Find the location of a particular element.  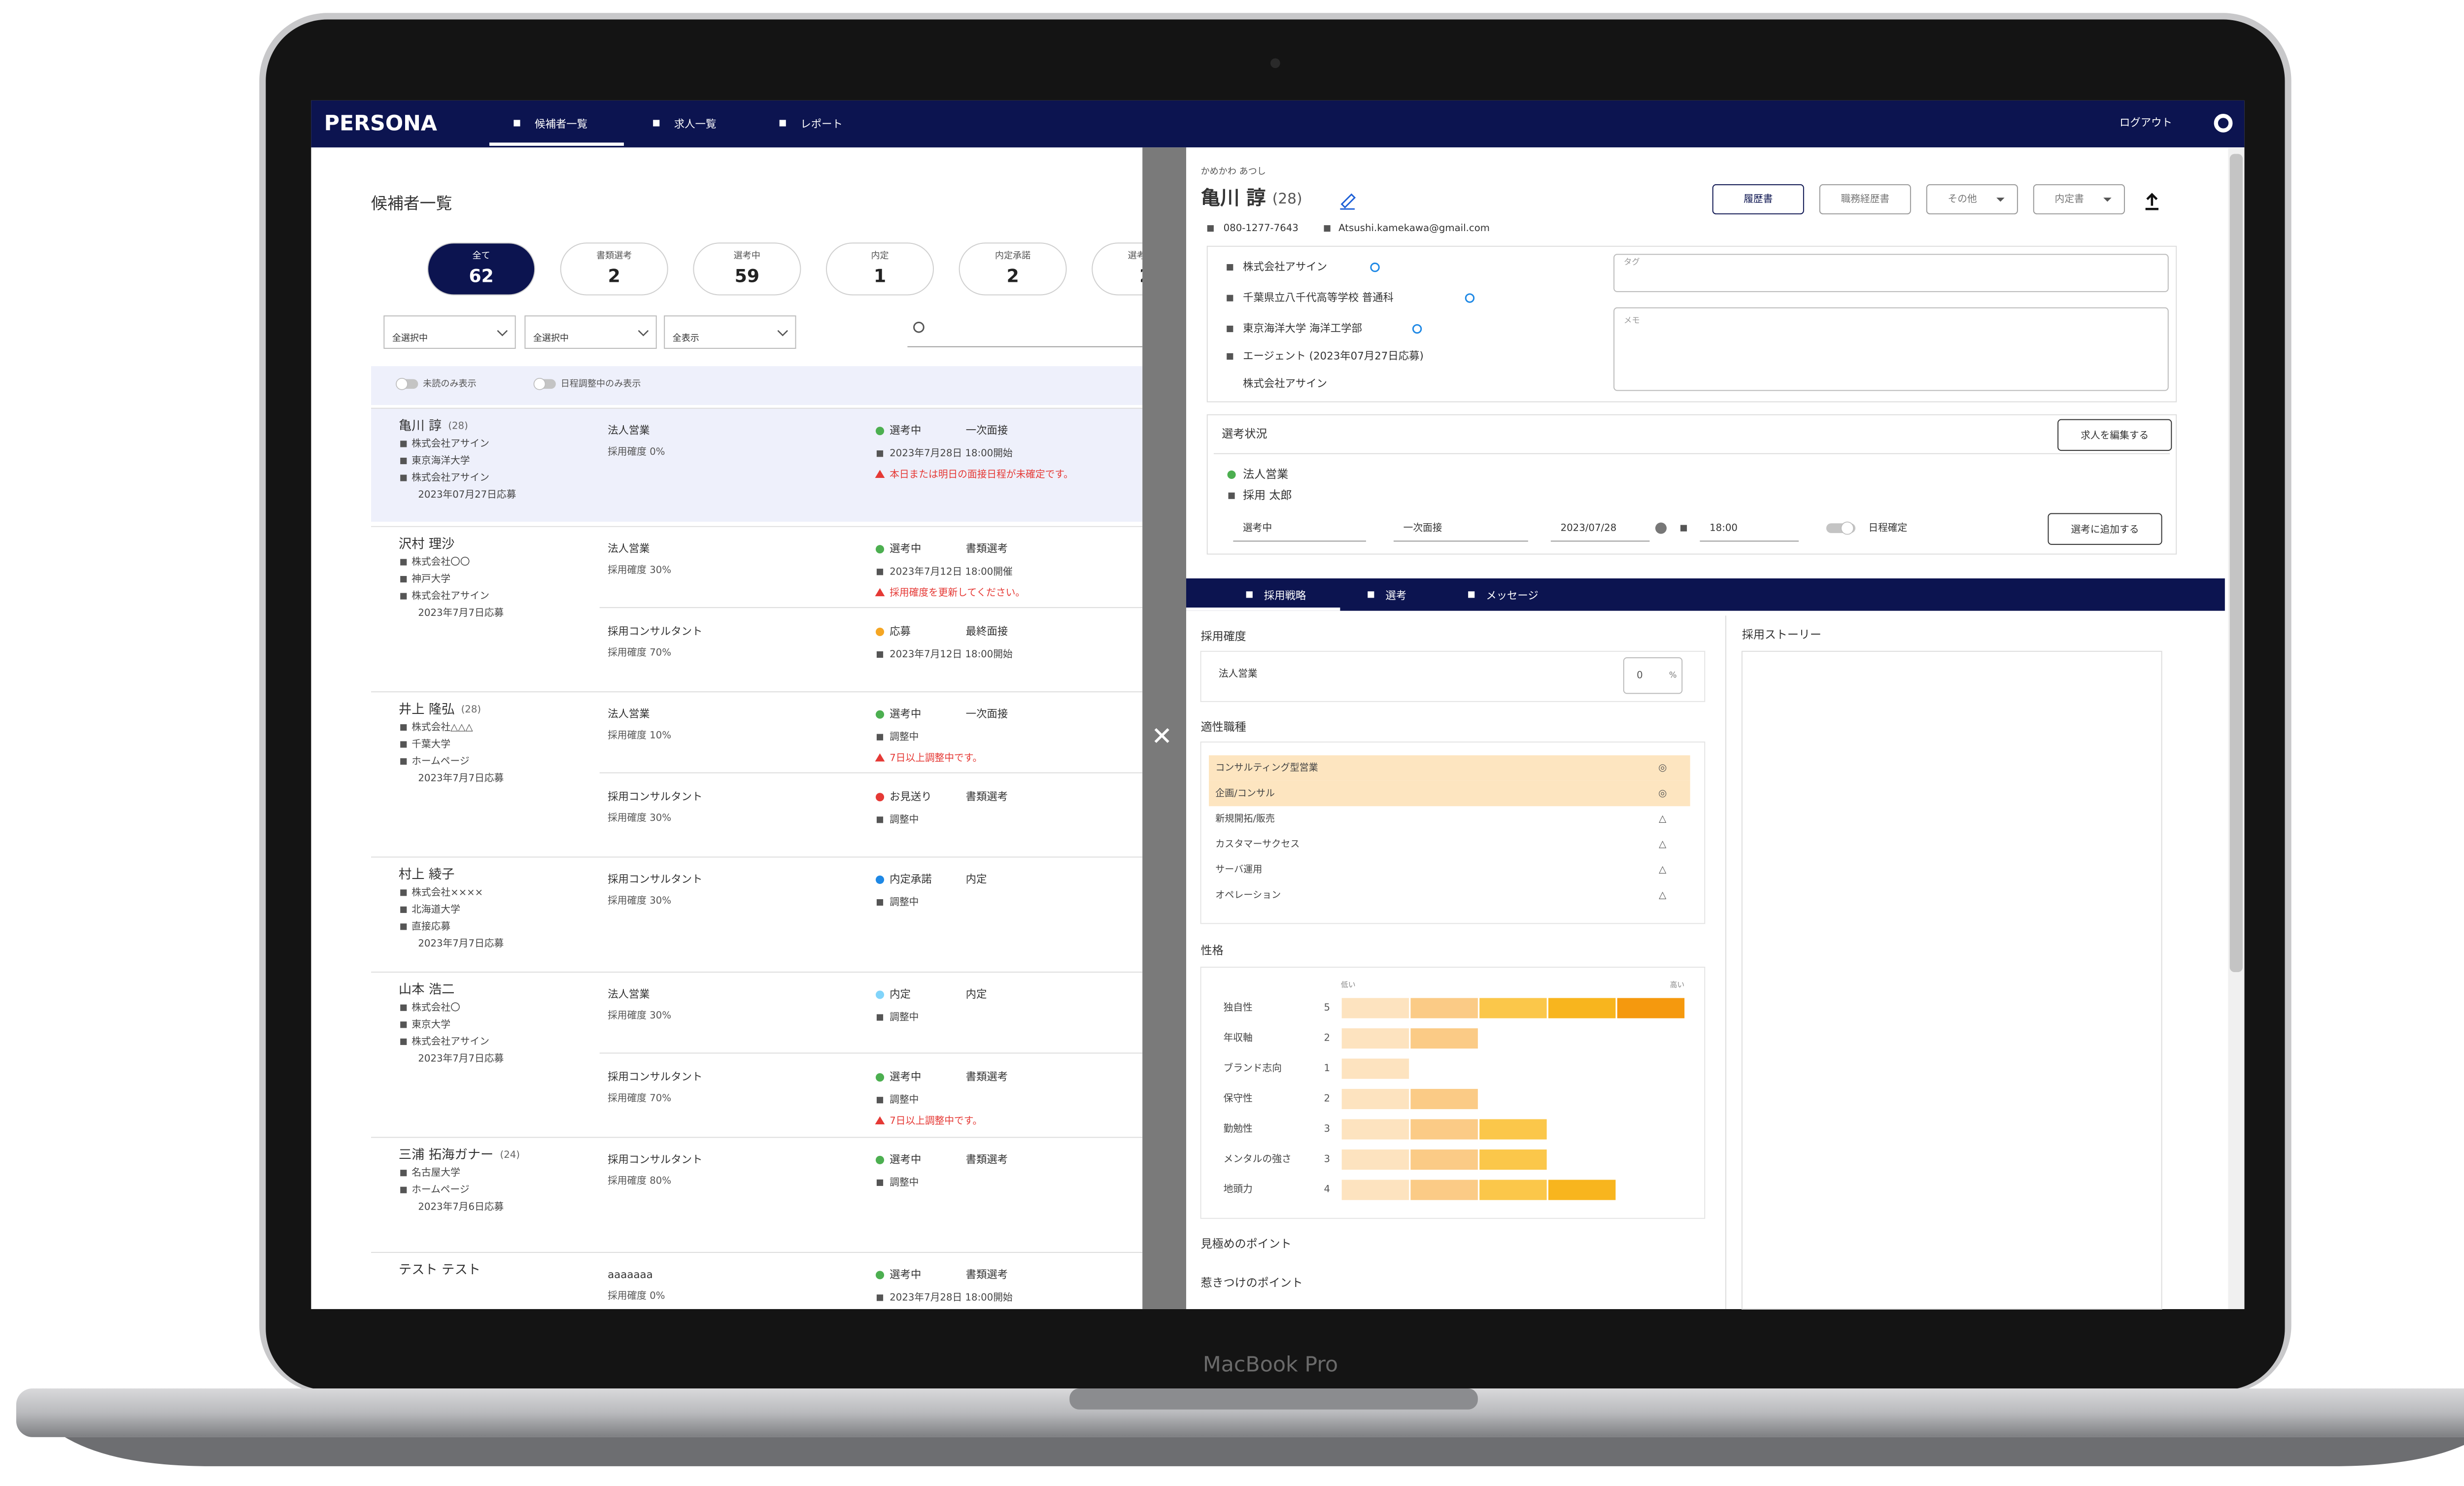

candidate-name: 三浦 拓海ガナー is located at coordinates (446, 1155).